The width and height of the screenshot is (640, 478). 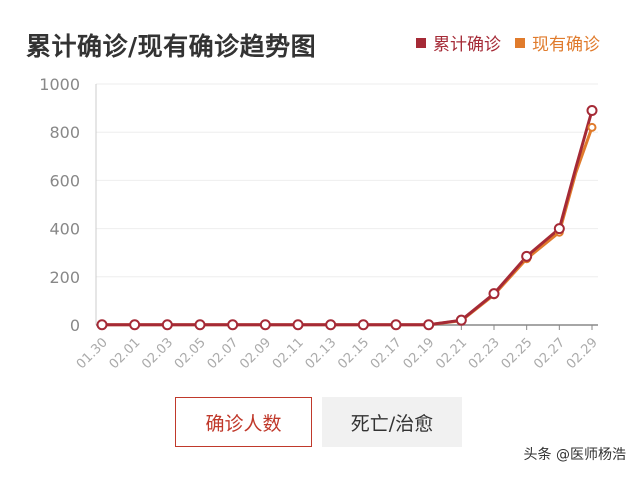 I want to click on x-tick-label: 02.09, so click(x=255, y=353).